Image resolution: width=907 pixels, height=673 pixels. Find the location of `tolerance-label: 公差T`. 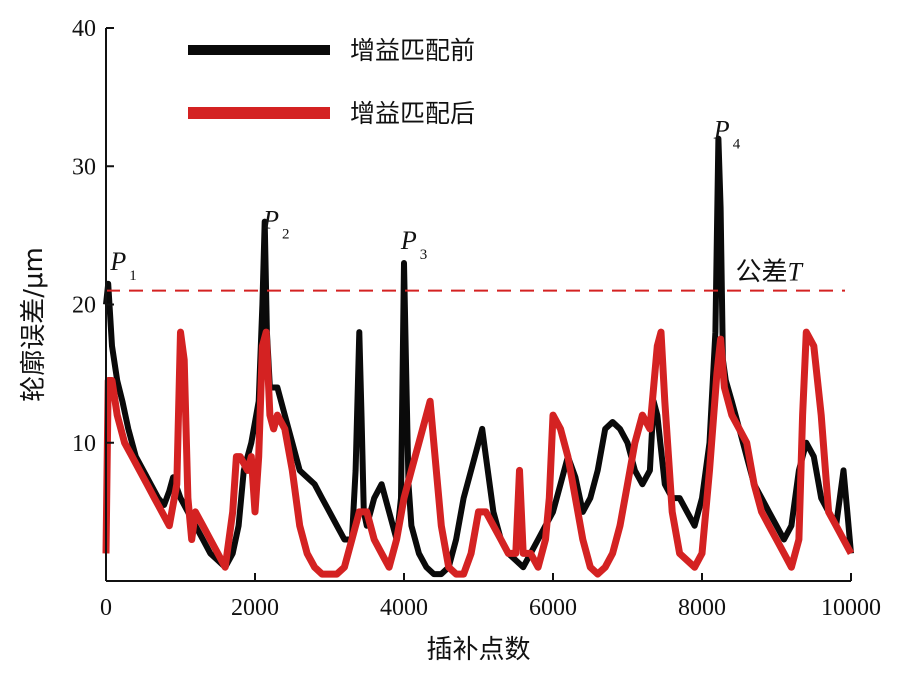

tolerance-label: 公差T is located at coordinates (770, 273).